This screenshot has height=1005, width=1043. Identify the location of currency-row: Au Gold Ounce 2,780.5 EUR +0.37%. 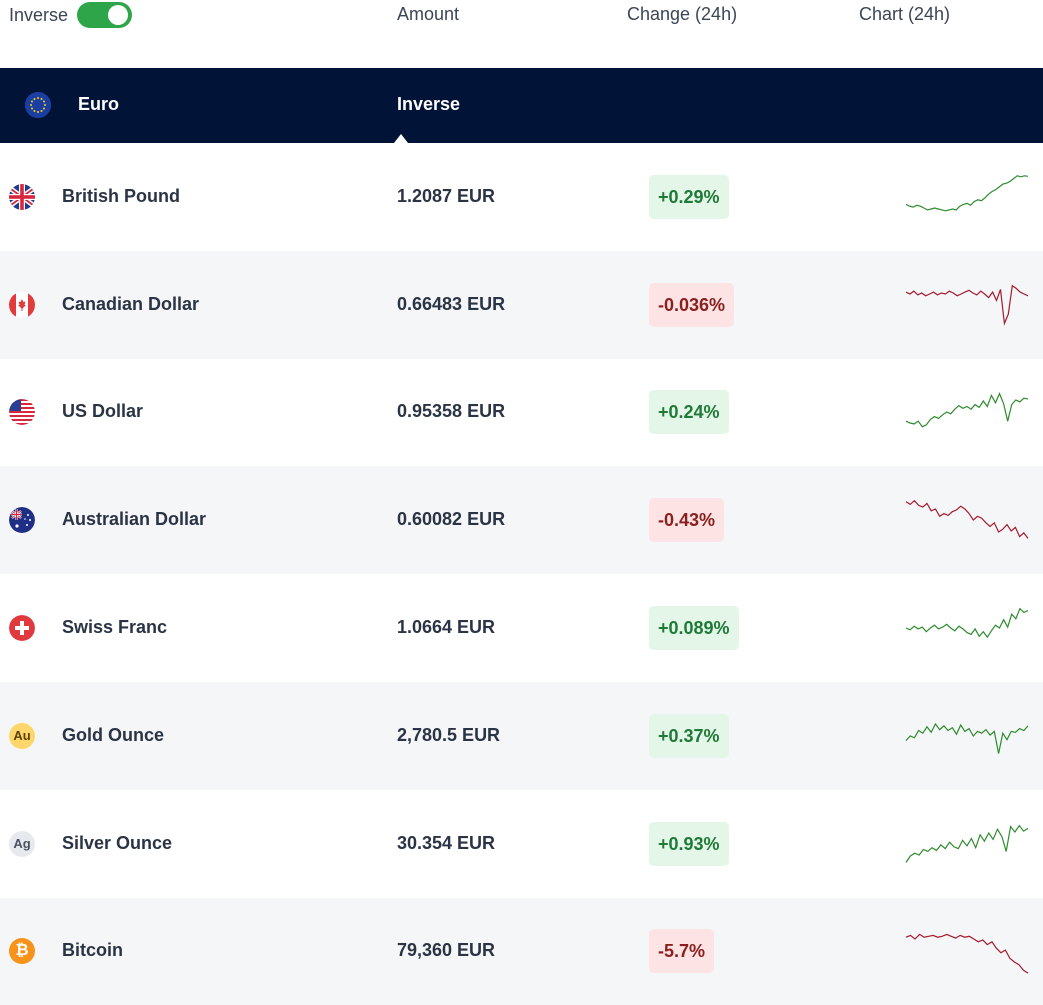
(521, 735).